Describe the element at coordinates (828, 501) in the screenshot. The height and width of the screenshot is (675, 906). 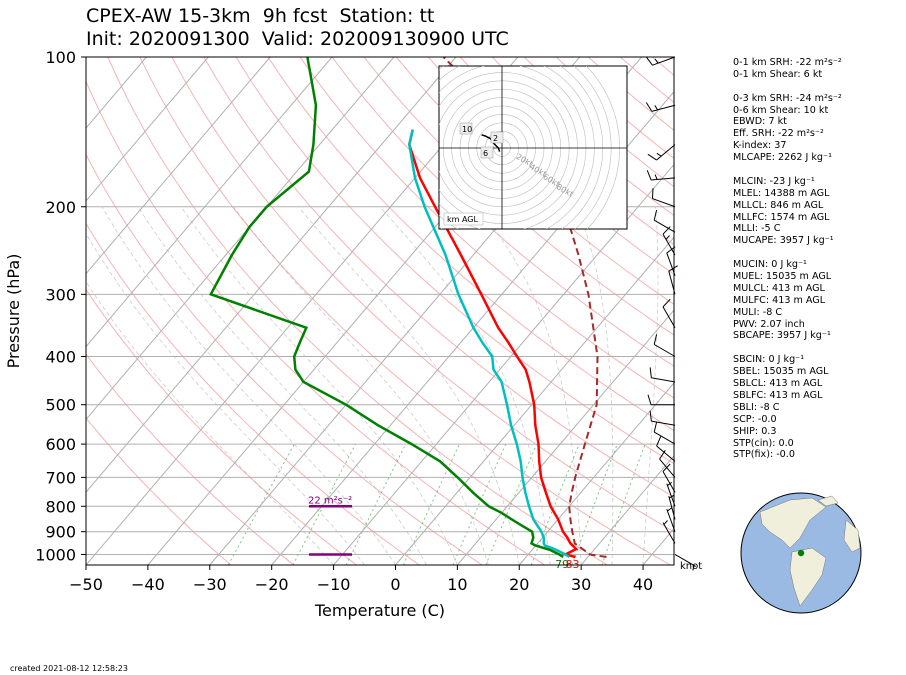
I see `globe-greenland` at that location.